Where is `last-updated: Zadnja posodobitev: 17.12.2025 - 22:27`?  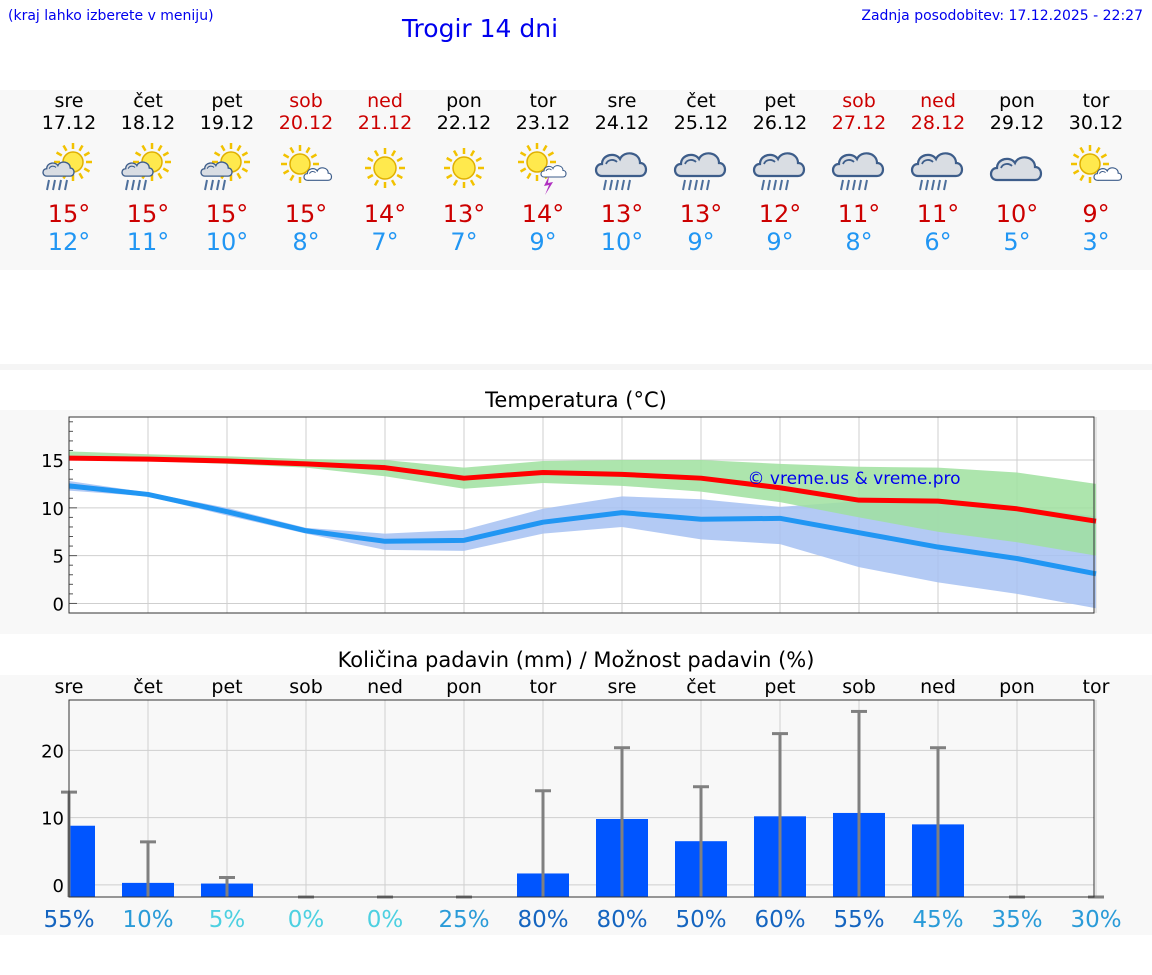
last-updated: Zadnja posodobitev: 17.12.2025 - 22:27 is located at coordinates (1002, 16).